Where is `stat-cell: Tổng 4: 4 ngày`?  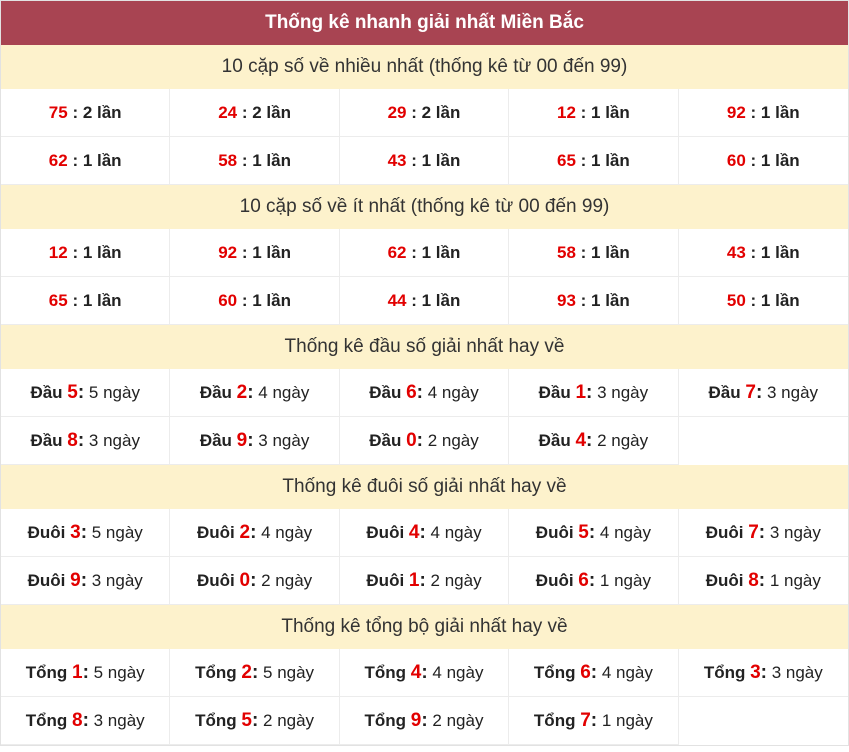
stat-cell: Tổng 4: 4 ngày is located at coordinates (424, 673).